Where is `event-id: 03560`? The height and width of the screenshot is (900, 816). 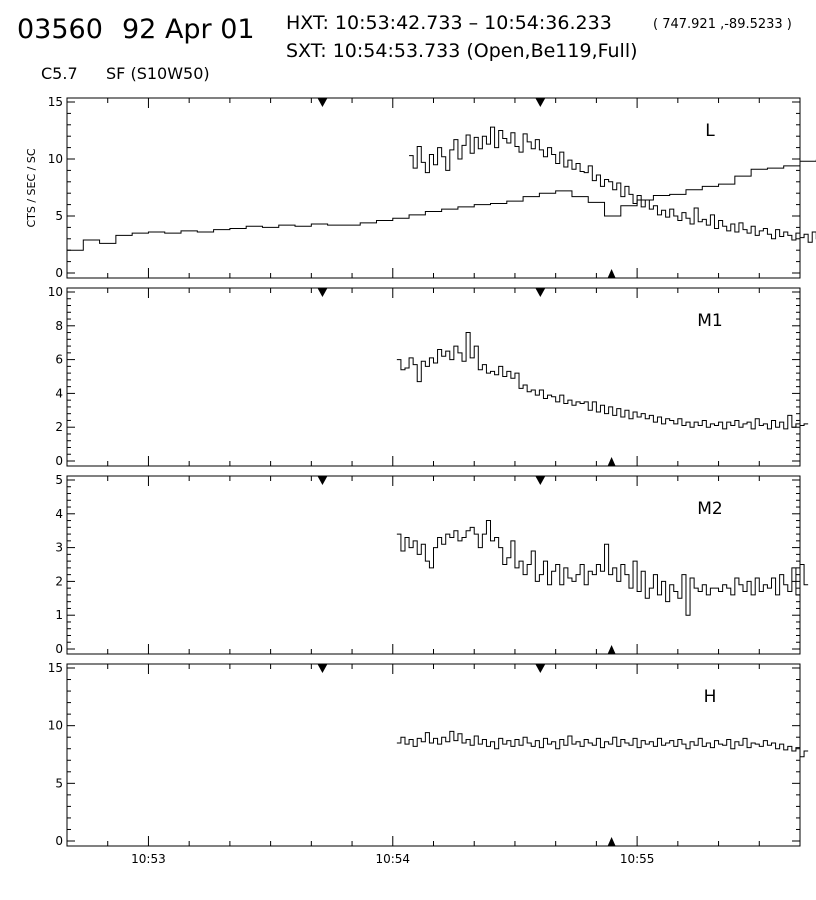 event-id: 03560 is located at coordinates (60, 29).